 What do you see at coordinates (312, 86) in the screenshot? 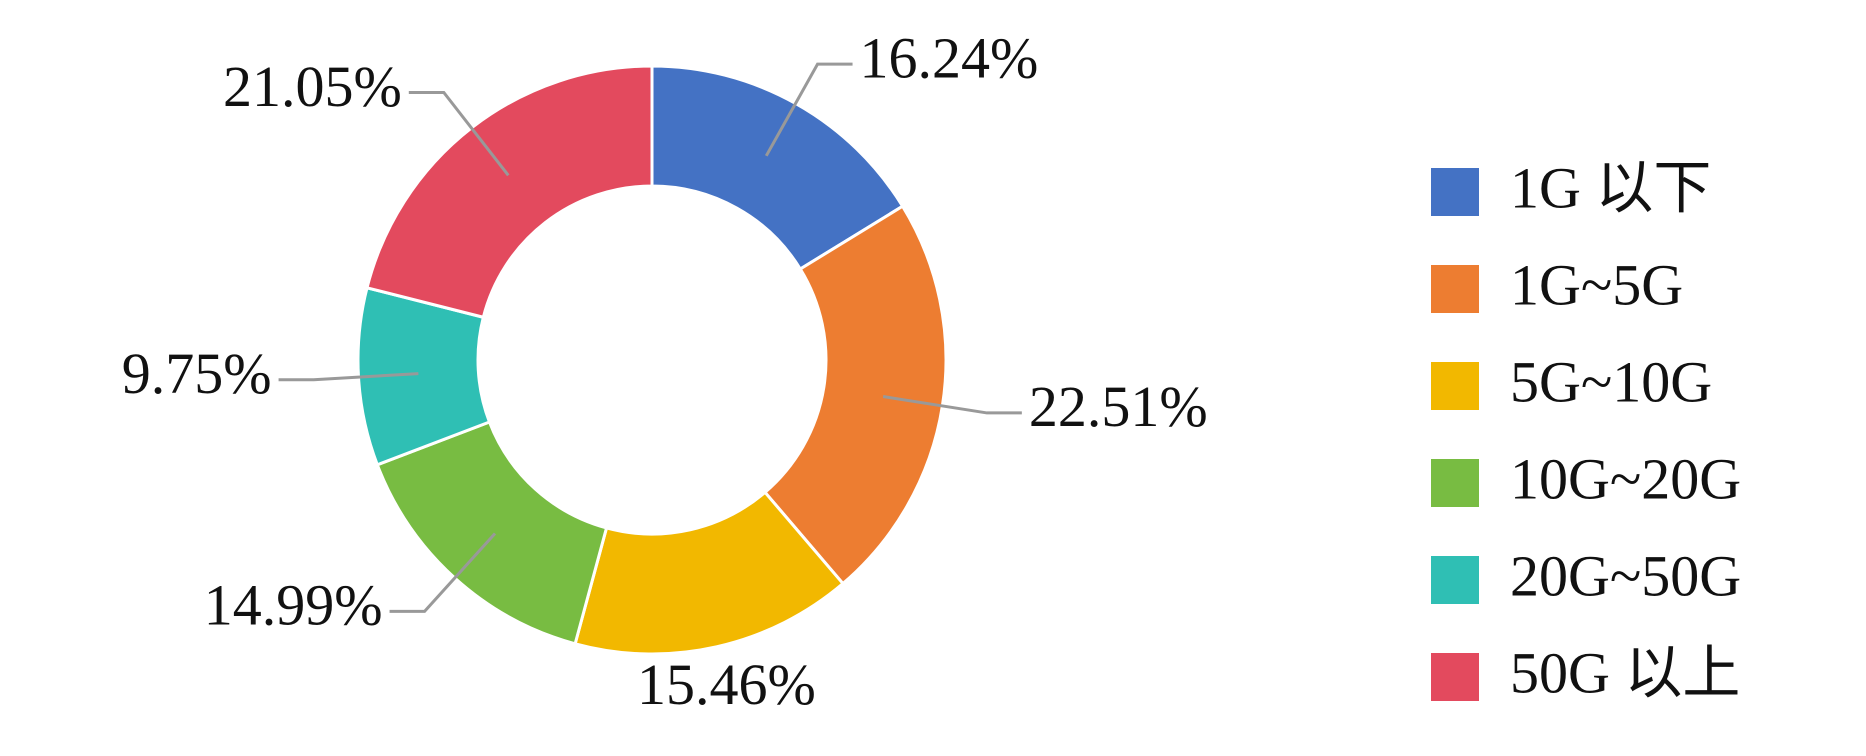
I see `value-label: 21.05%` at bounding box center [312, 86].